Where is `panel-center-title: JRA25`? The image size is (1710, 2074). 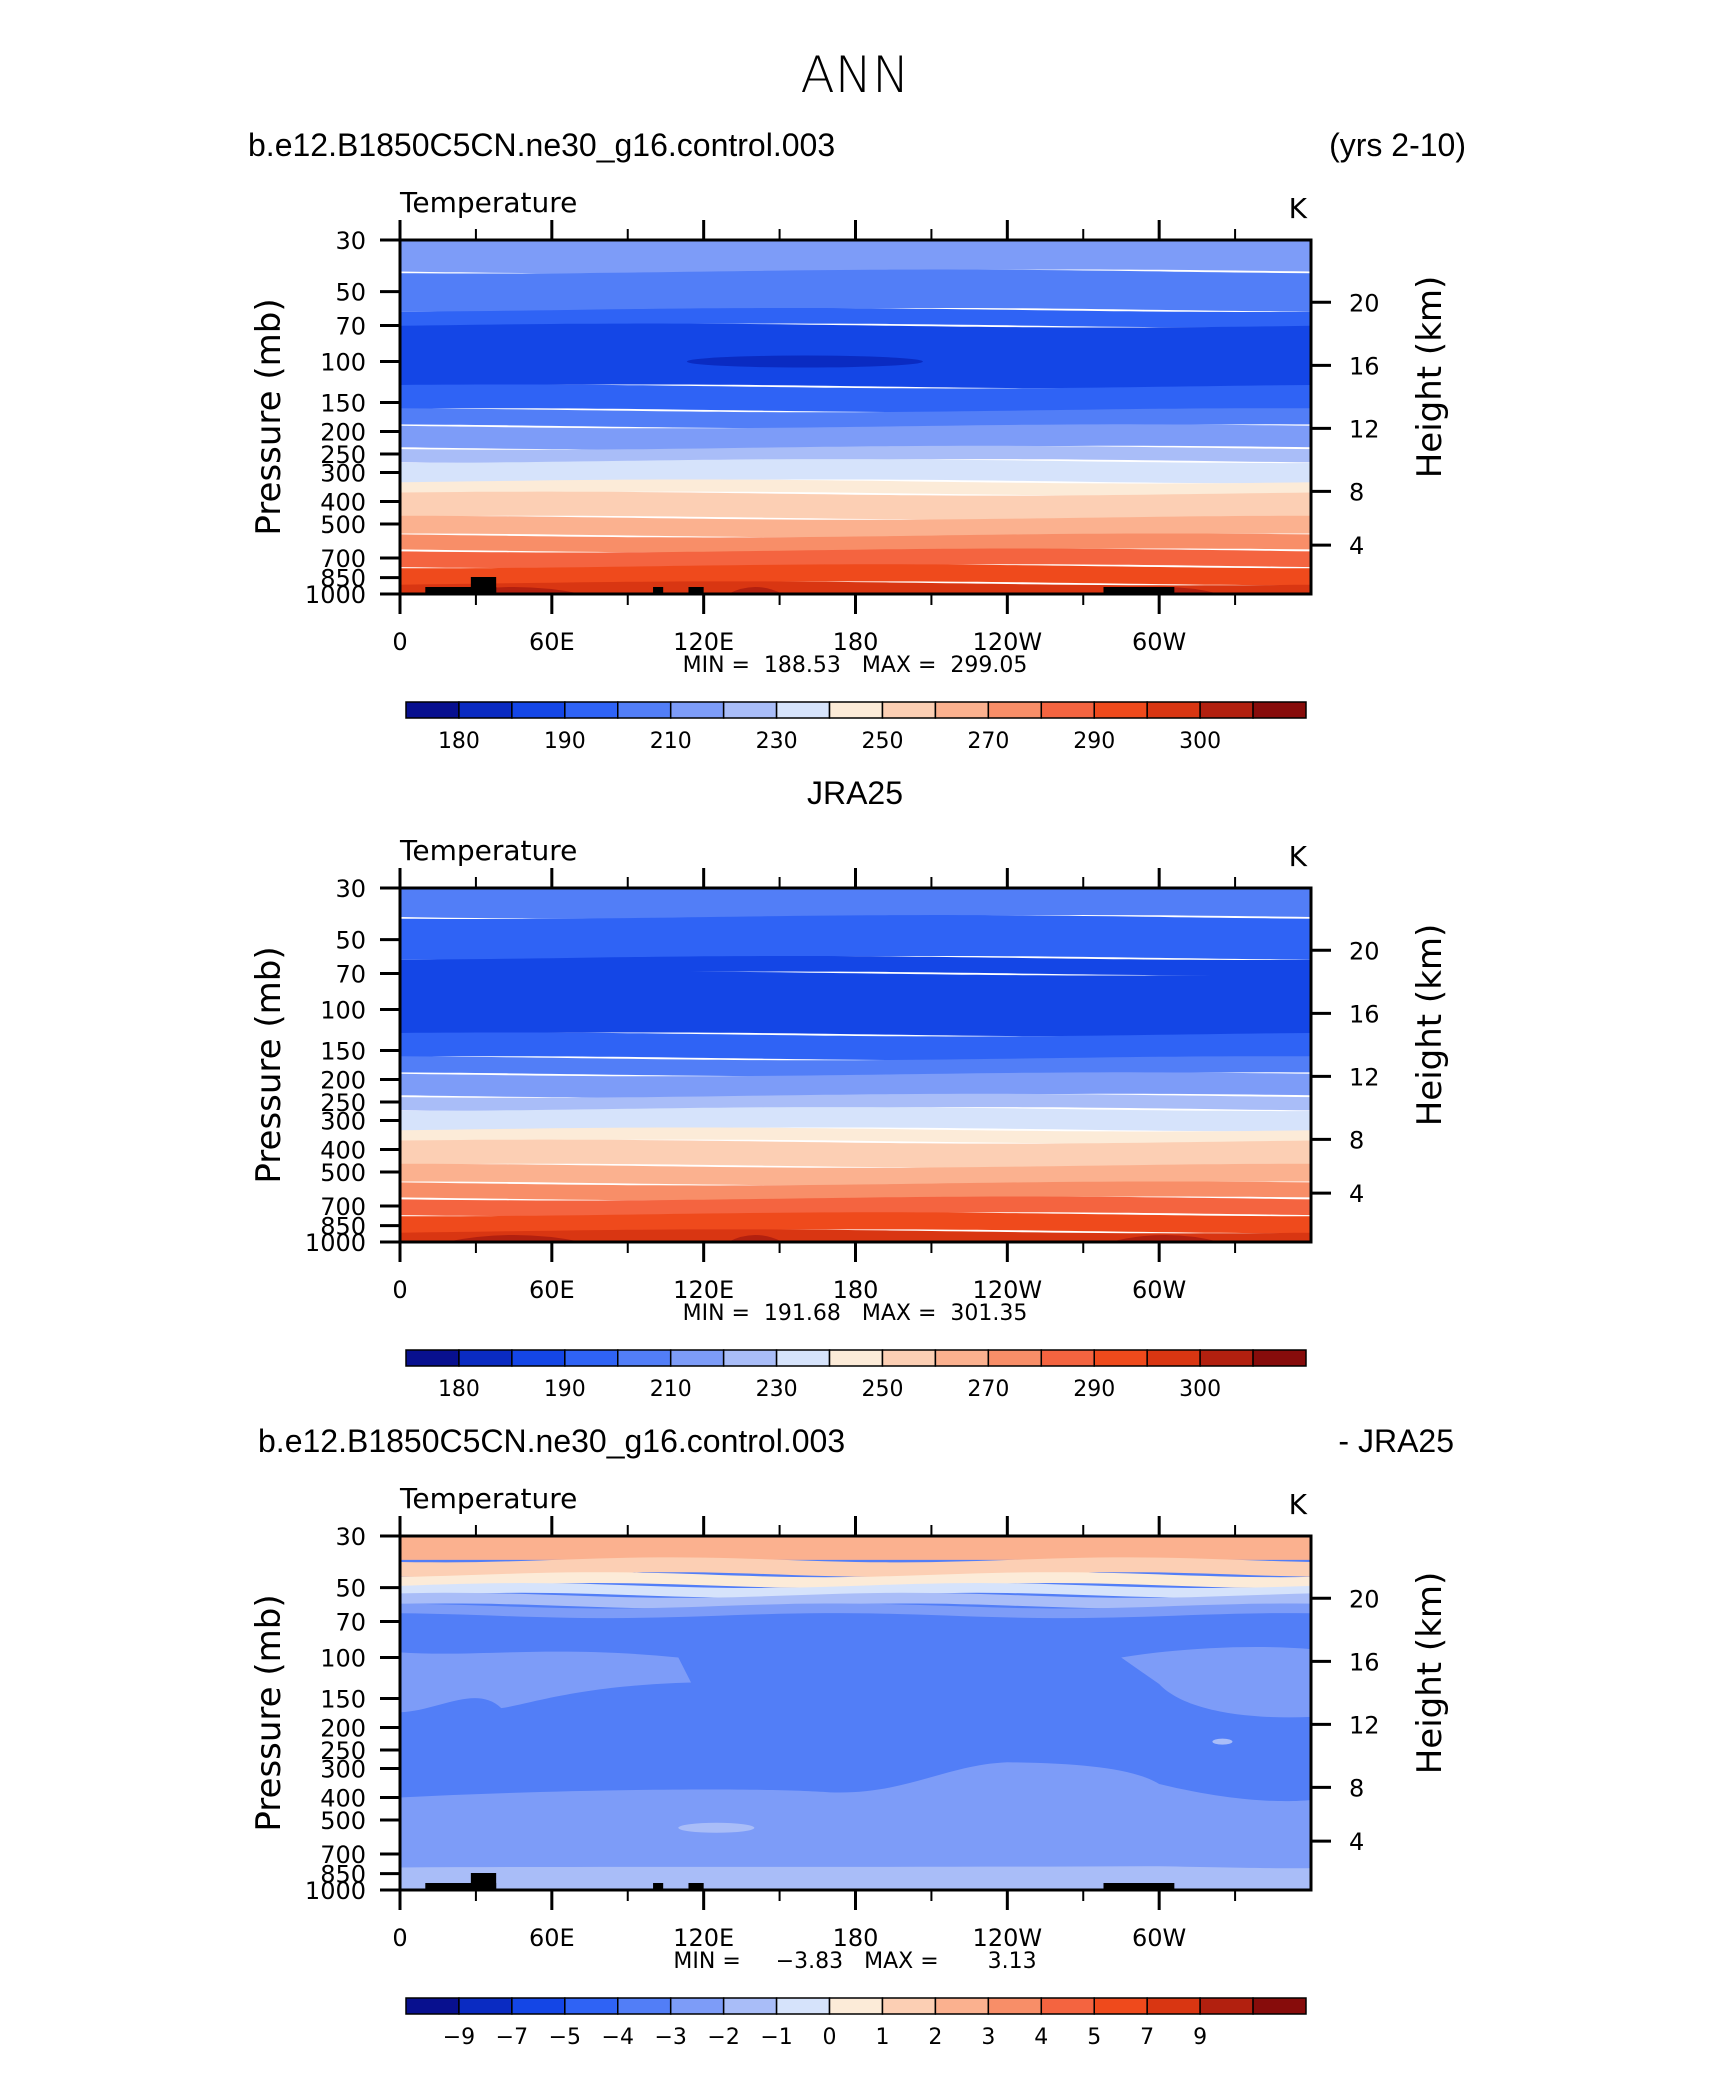
panel-center-title: JRA25 is located at coordinates (855, 793).